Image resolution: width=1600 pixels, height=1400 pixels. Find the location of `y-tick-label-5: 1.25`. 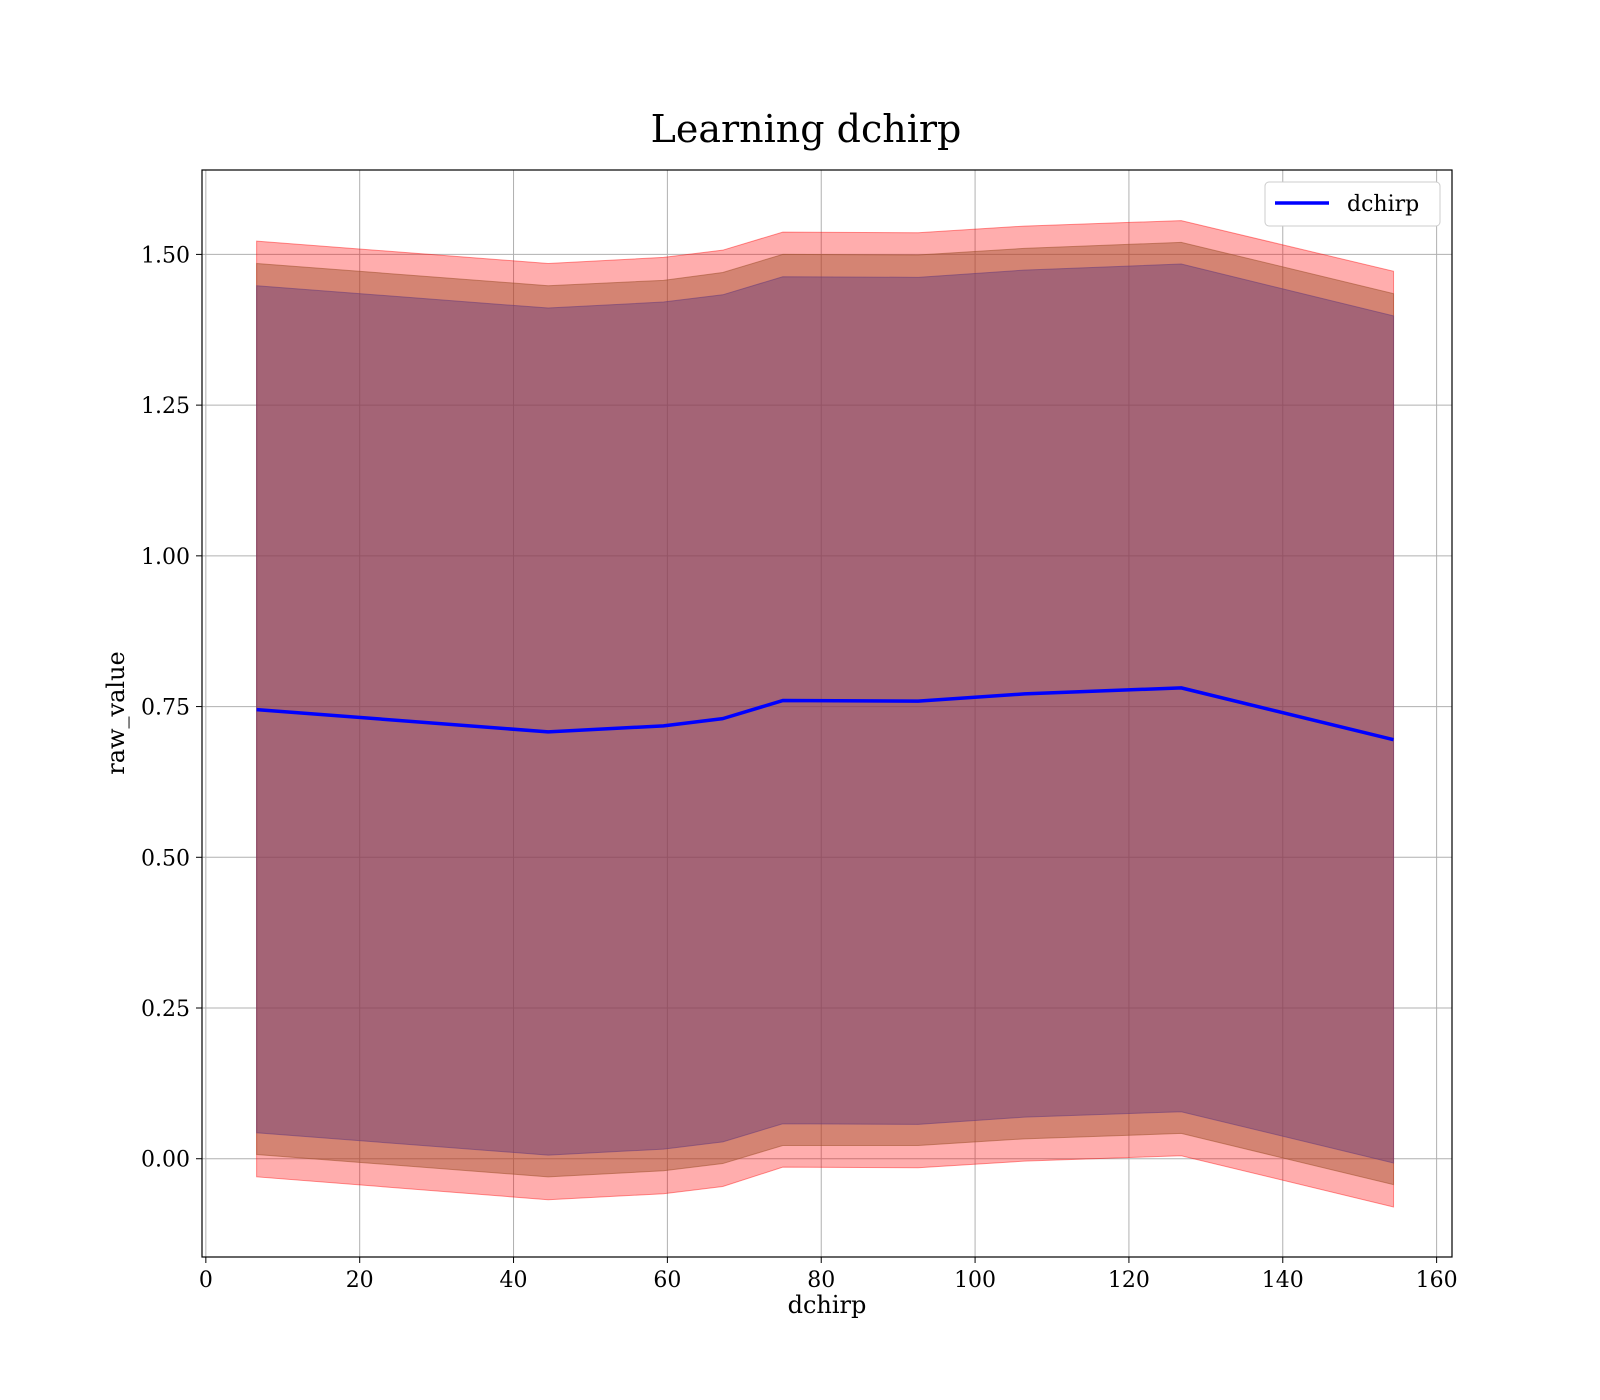

y-tick-label-5: 1.25 is located at coordinates (165, 406).